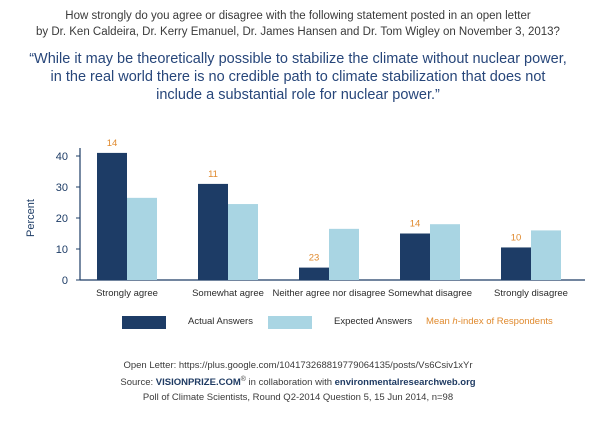 Image resolution: width=596 pixels, height=435 pixels. I want to click on x-category-label: Strongly disagree, so click(531, 293).